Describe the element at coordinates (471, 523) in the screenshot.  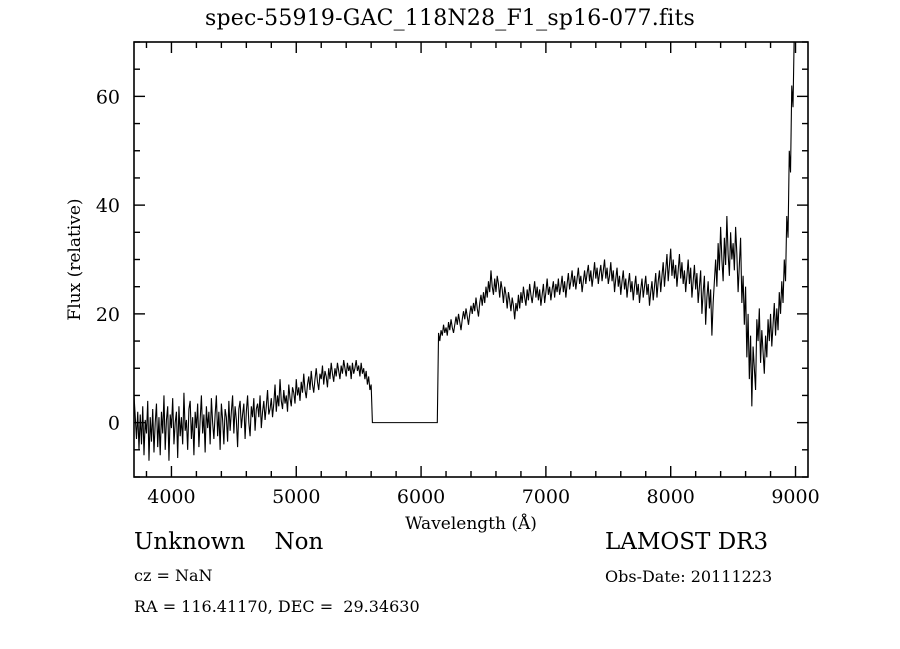
I see `x-axis-title: Wavelength (Å)` at that location.